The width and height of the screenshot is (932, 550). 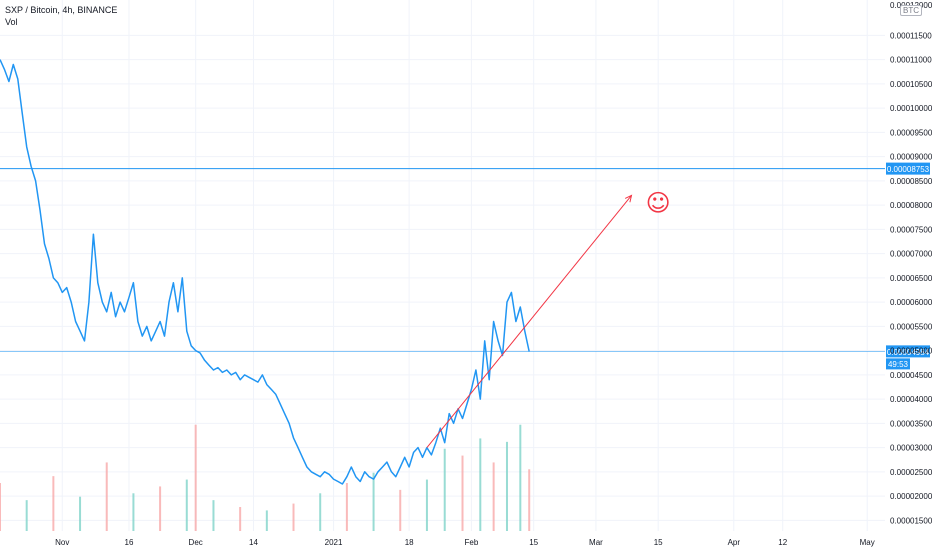 I want to click on trend-arrow-head, so click(x=628, y=198).